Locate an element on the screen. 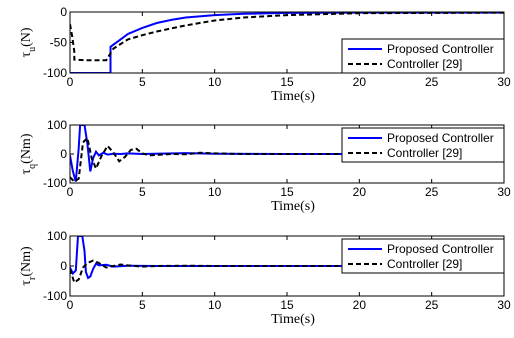 The image size is (514, 338). y-axis-label-subscript: r is located at coordinates (32, 278).